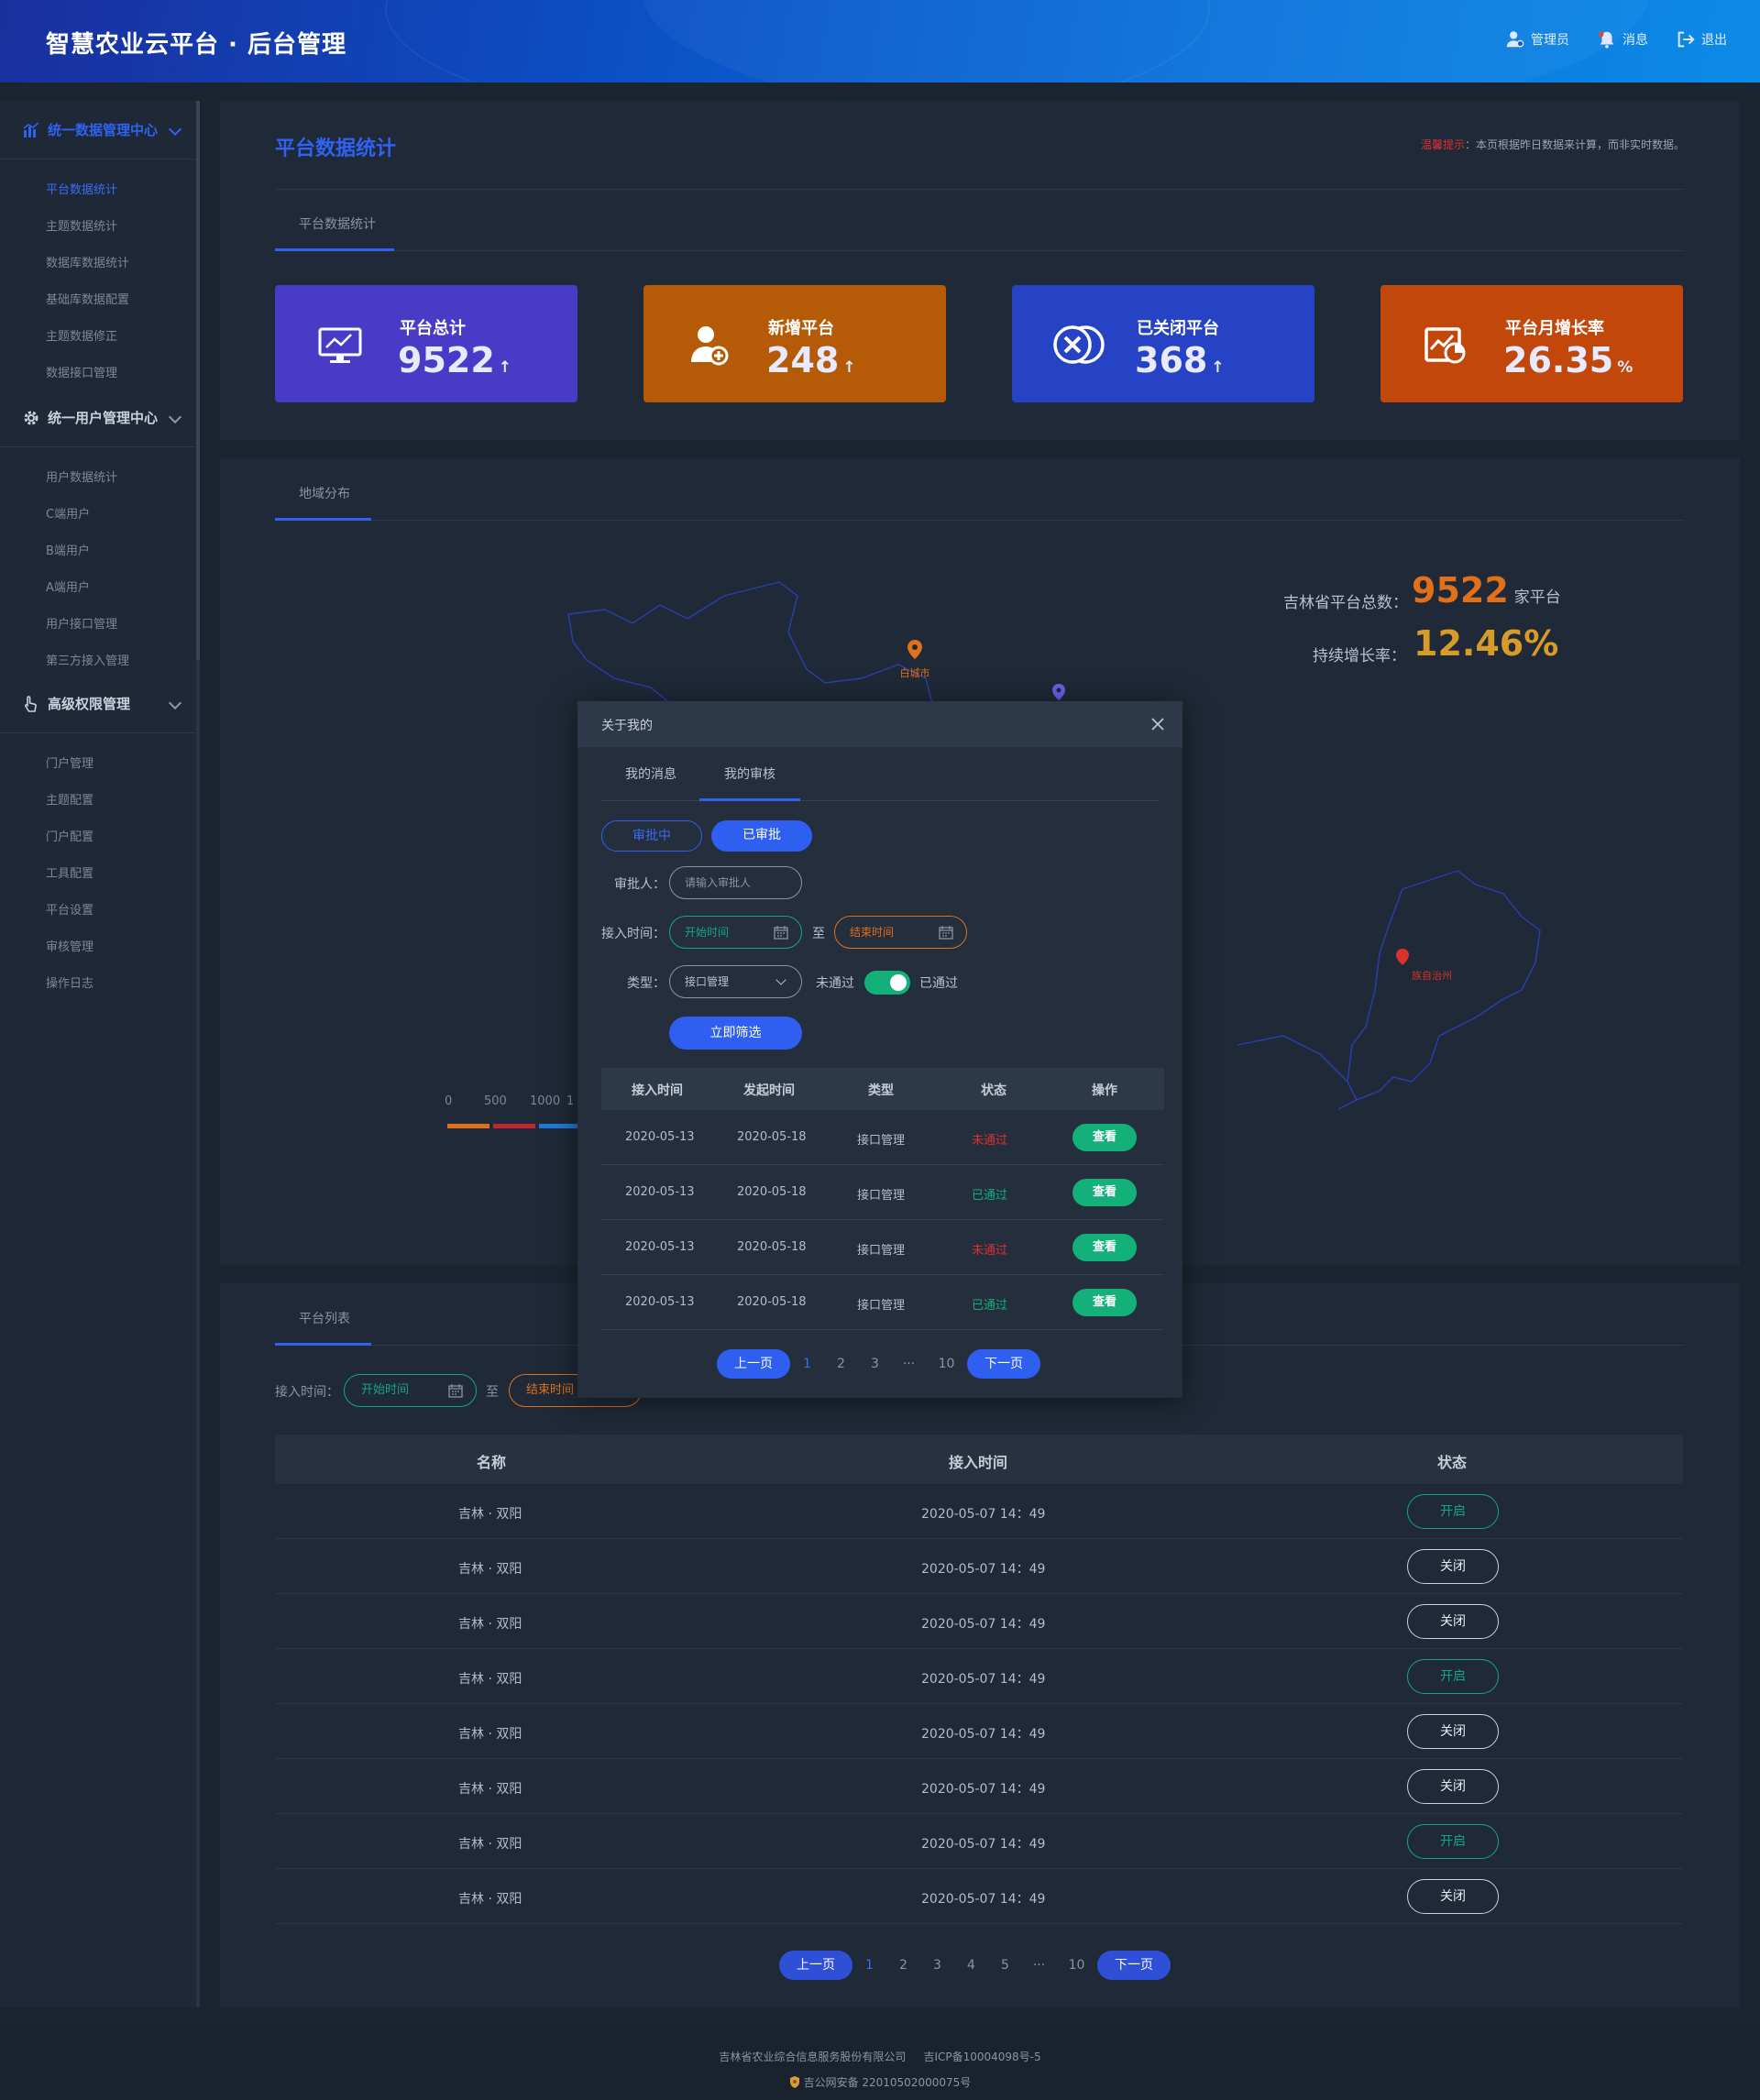 The image size is (1760, 2100). I want to click on cell-access-time: 2020-05-13, so click(660, 1192).